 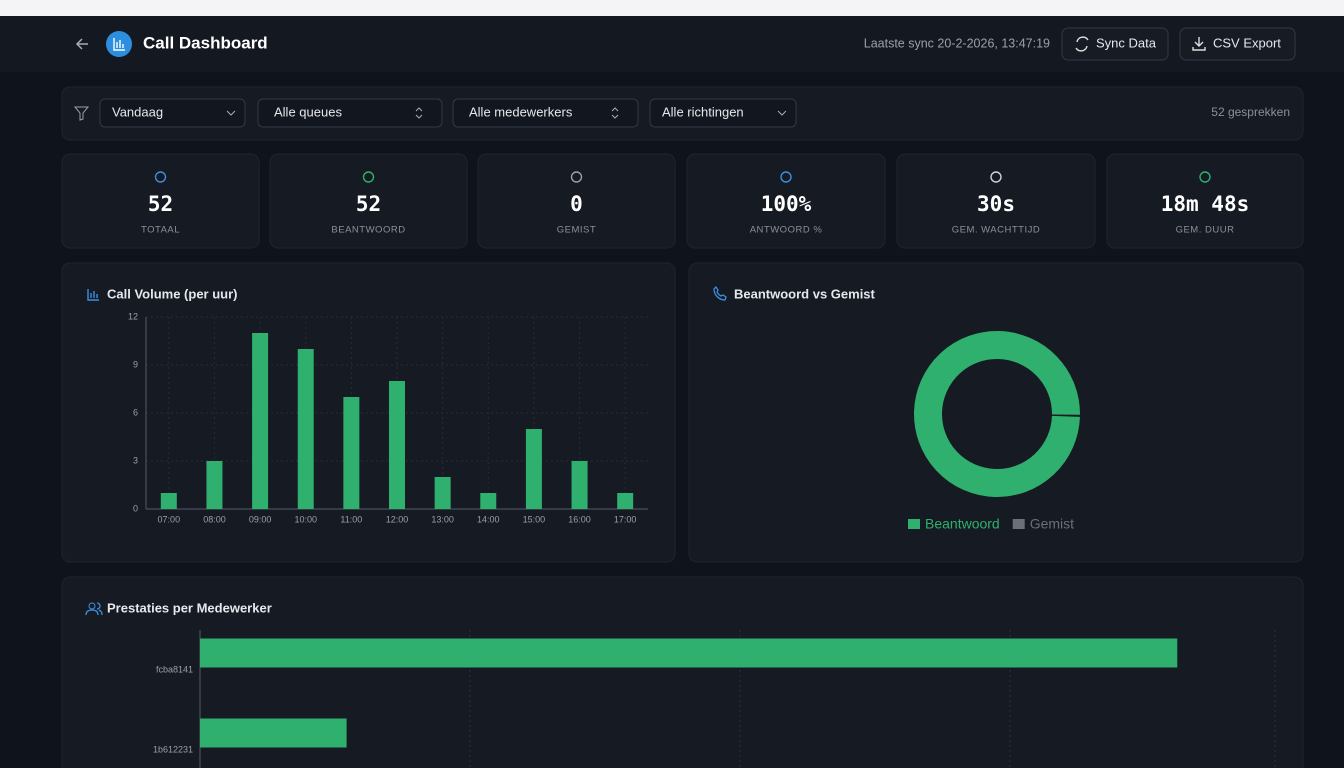 I want to click on filter-select-label: Alle medewerkers, so click(x=521, y=111).